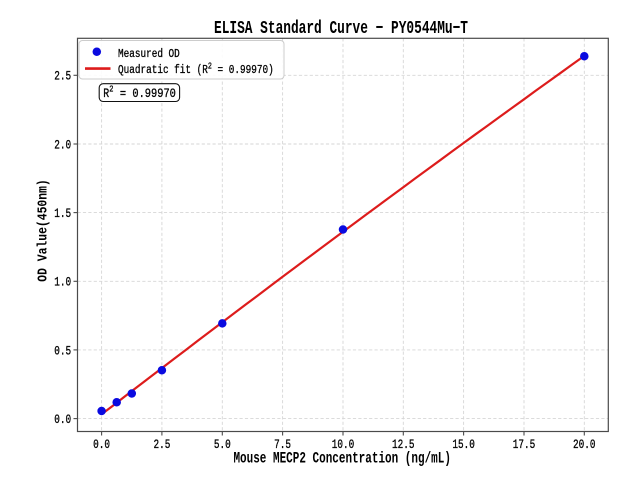 This screenshot has height=480, width=640. What do you see at coordinates (163, 70) in the screenshot?
I see `svg-text: Quadratic fit (R` at bounding box center [163, 70].